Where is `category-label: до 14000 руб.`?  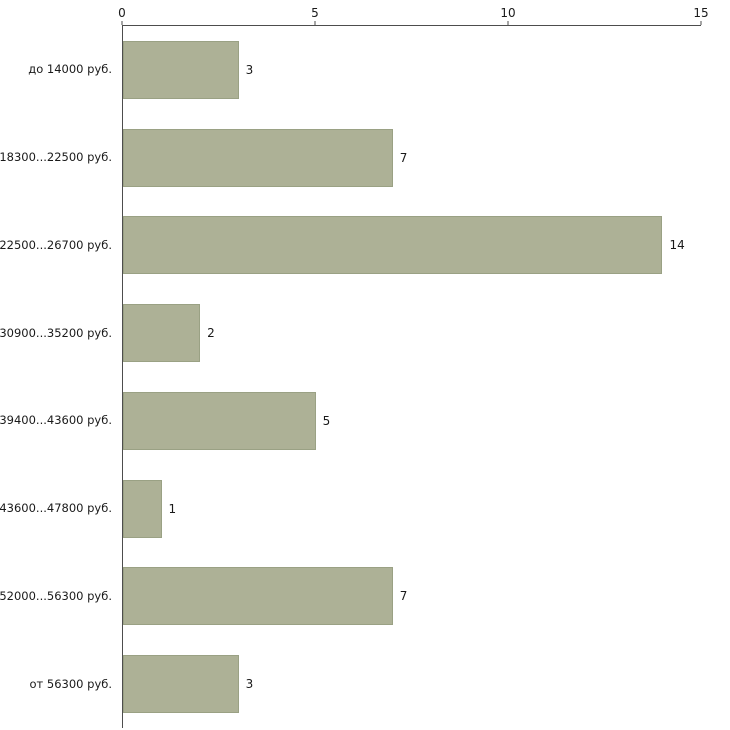
category-label: до 14000 руб. is located at coordinates (70, 68).